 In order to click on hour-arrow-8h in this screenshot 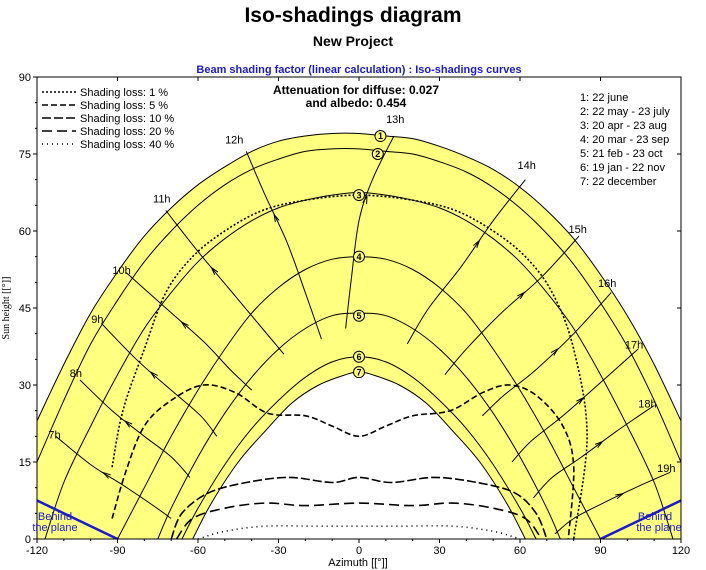, I will do `click(128, 423)`.